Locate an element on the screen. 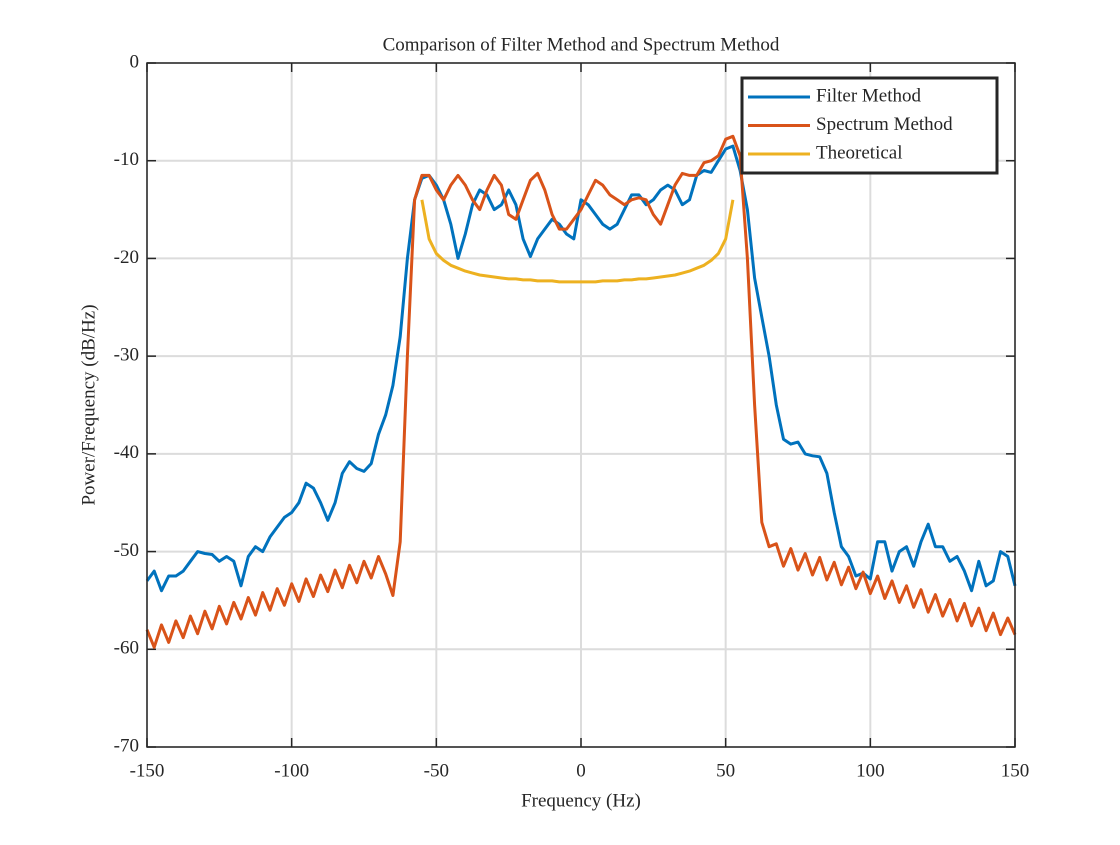 Image resolution: width=1120 pixels, height=845 pixels. y-tick-label: -40 is located at coordinates (126, 452).